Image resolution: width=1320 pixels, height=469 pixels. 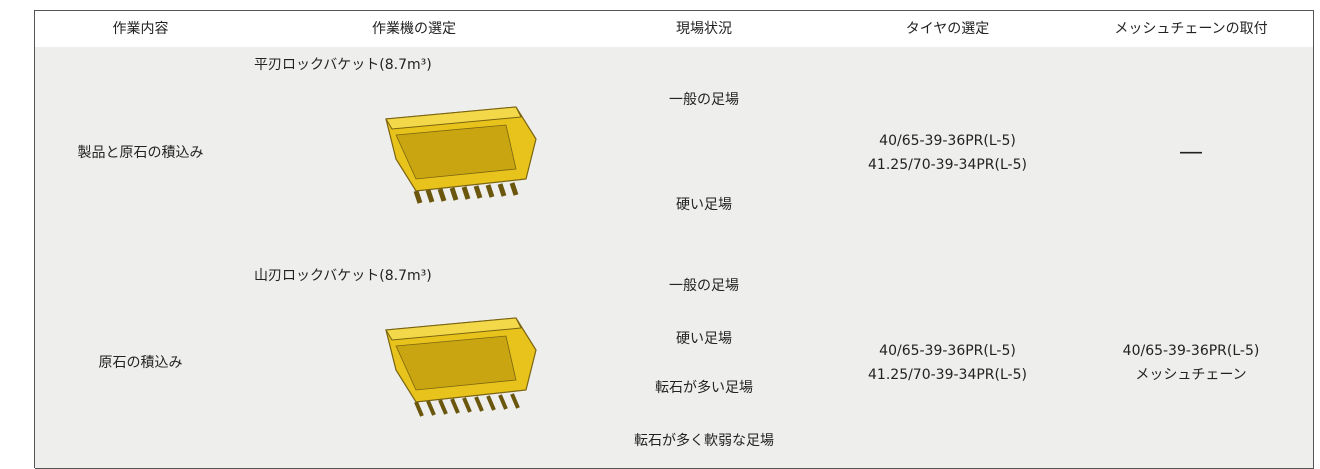 I want to click on condition-text: 転石が多く軟弱な足場, so click(x=704, y=440).